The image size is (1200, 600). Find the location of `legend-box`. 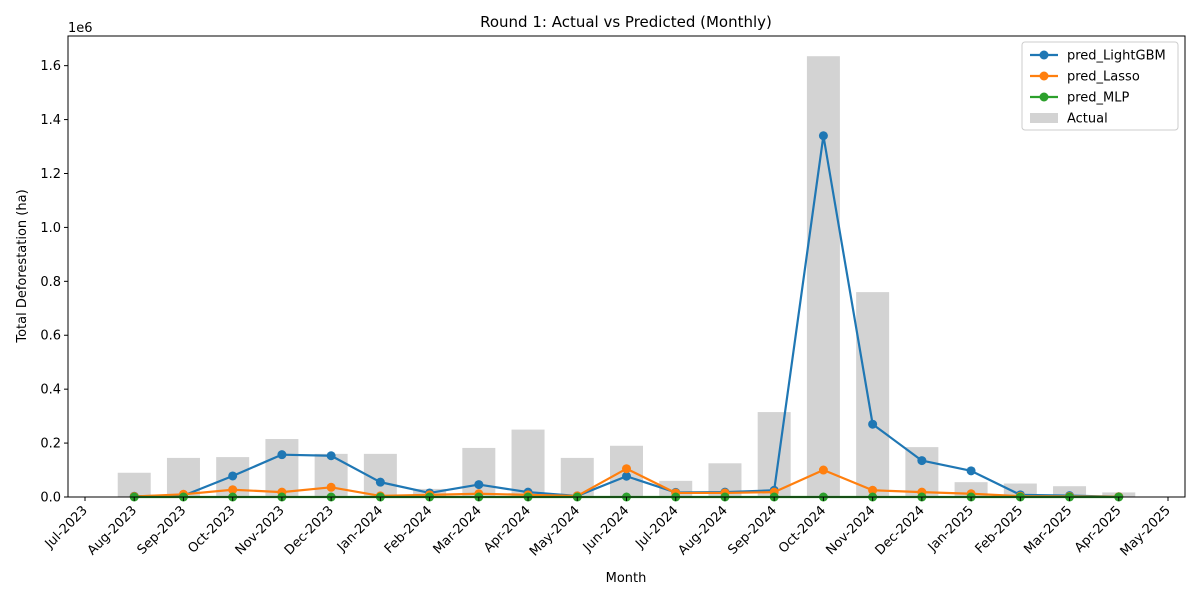

legend-box is located at coordinates (1100, 86).